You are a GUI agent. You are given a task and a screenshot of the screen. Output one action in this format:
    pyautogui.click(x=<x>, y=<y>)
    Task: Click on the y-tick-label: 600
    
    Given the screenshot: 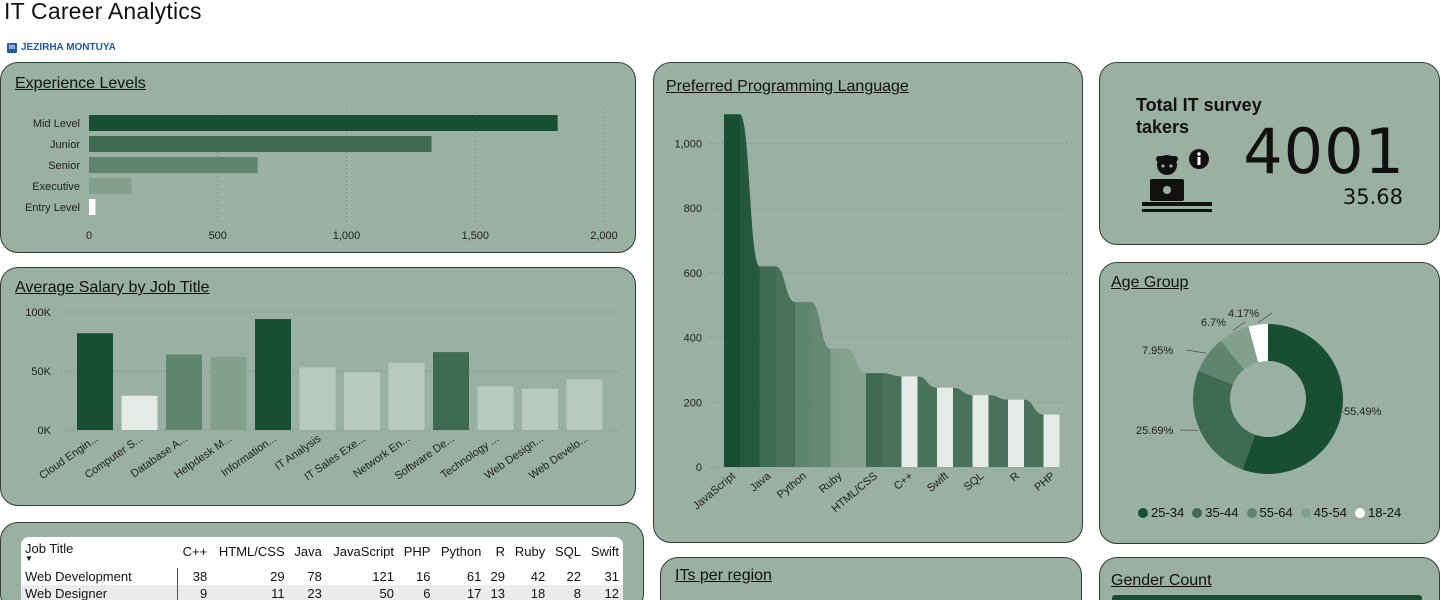 What is the action you would take?
    pyautogui.click(x=693, y=274)
    